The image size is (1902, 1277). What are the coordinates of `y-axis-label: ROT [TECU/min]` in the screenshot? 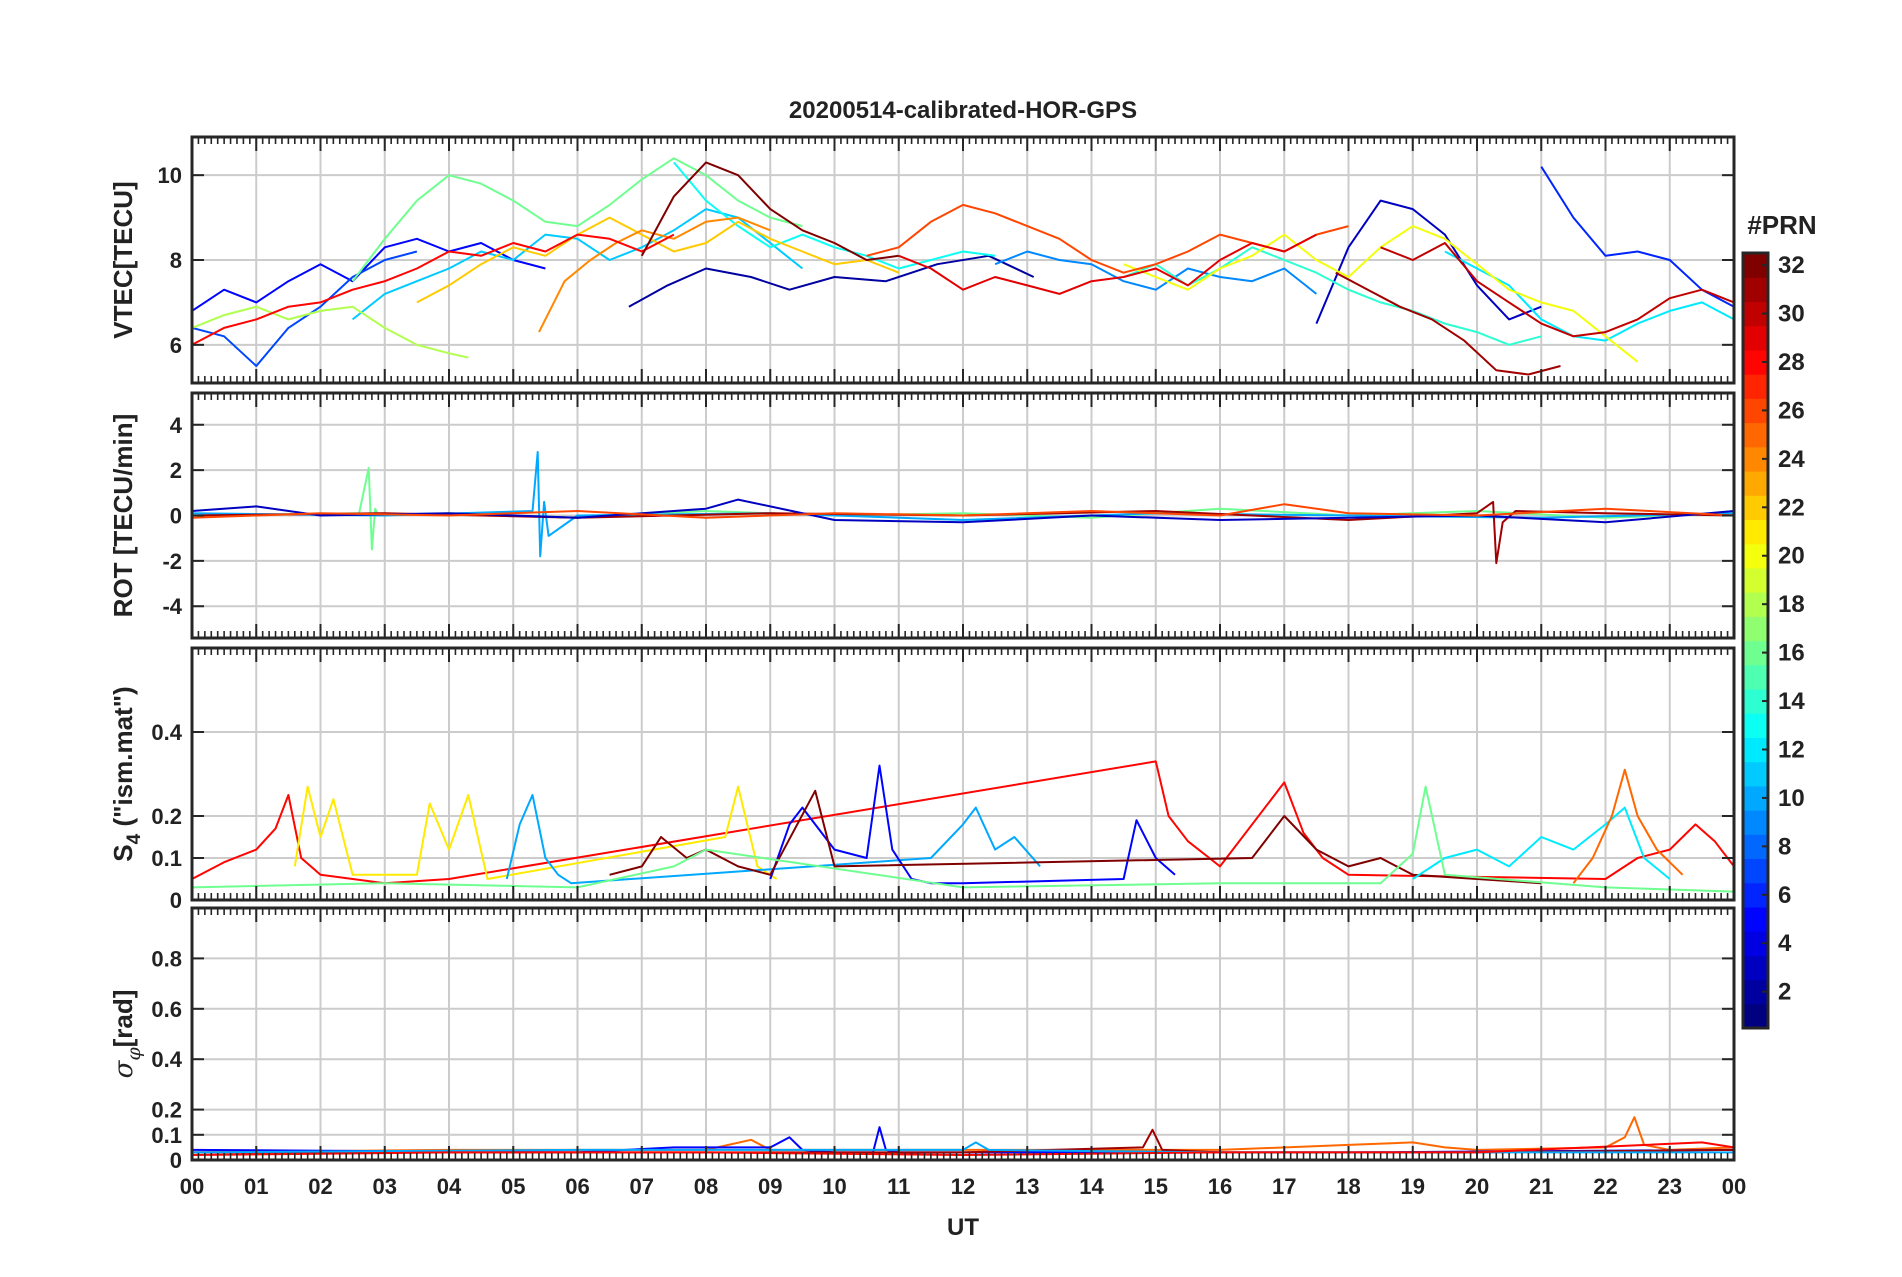 It's located at (123, 516).